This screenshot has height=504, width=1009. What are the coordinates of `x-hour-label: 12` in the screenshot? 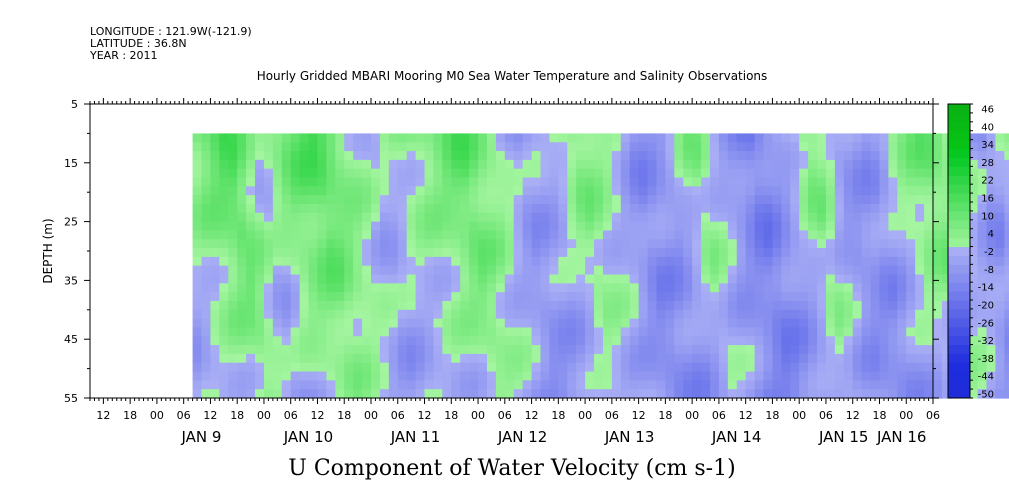 It's located at (425, 415).